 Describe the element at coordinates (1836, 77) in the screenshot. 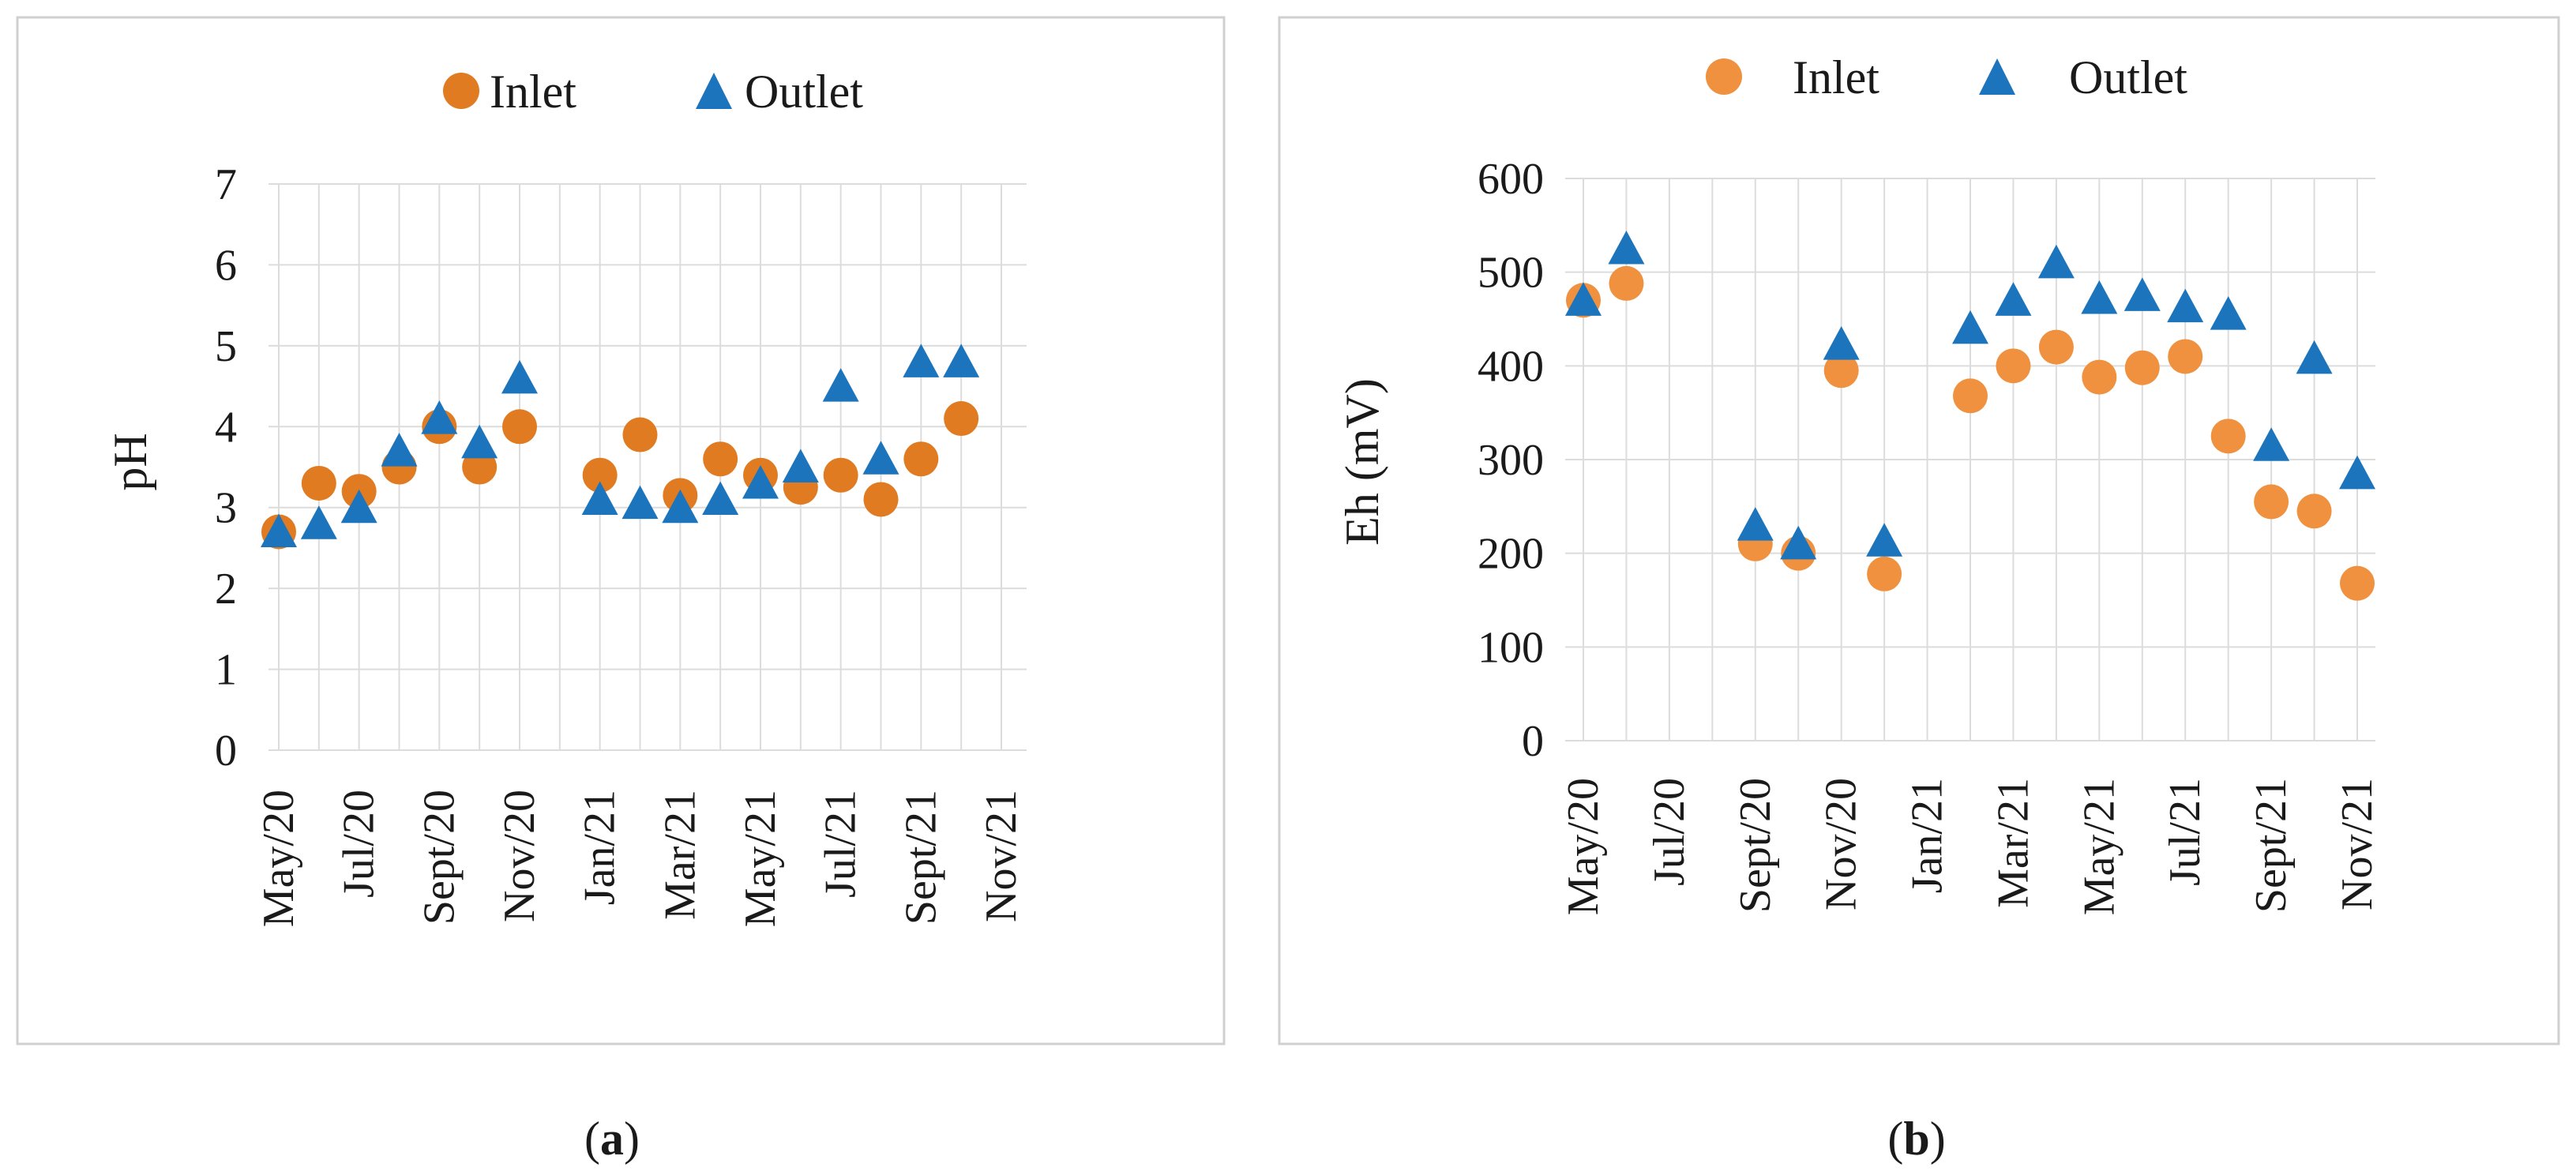

I see `legend-b-inlet-label: Inlet` at that location.